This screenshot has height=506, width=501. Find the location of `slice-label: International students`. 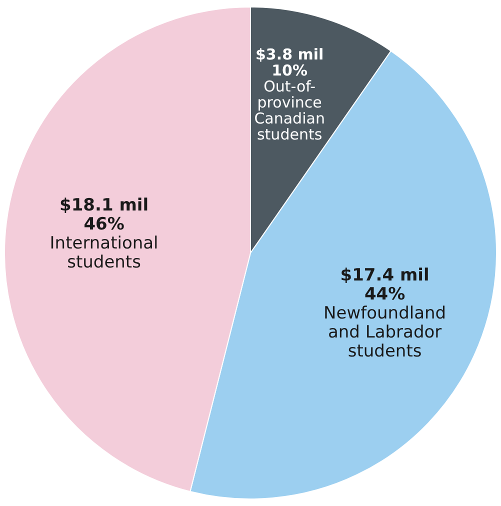

slice-label: International students is located at coordinates (104, 253).